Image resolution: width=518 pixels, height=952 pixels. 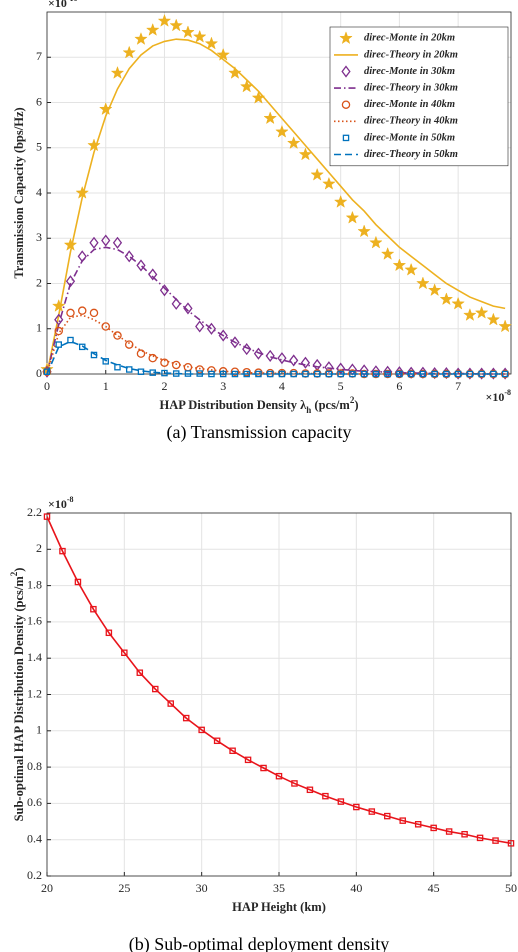 What do you see at coordinates (164, 386) in the screenshot?
I see `x-tick-label: 2` at bounding box center [164, 386].